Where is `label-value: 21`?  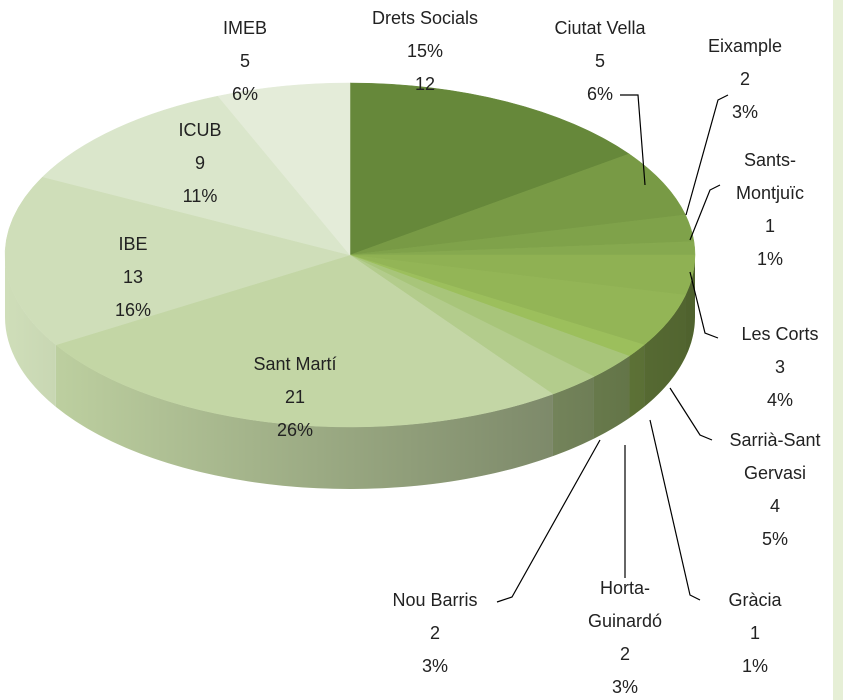 label-value: 21 is located at coordinates (295, 397).